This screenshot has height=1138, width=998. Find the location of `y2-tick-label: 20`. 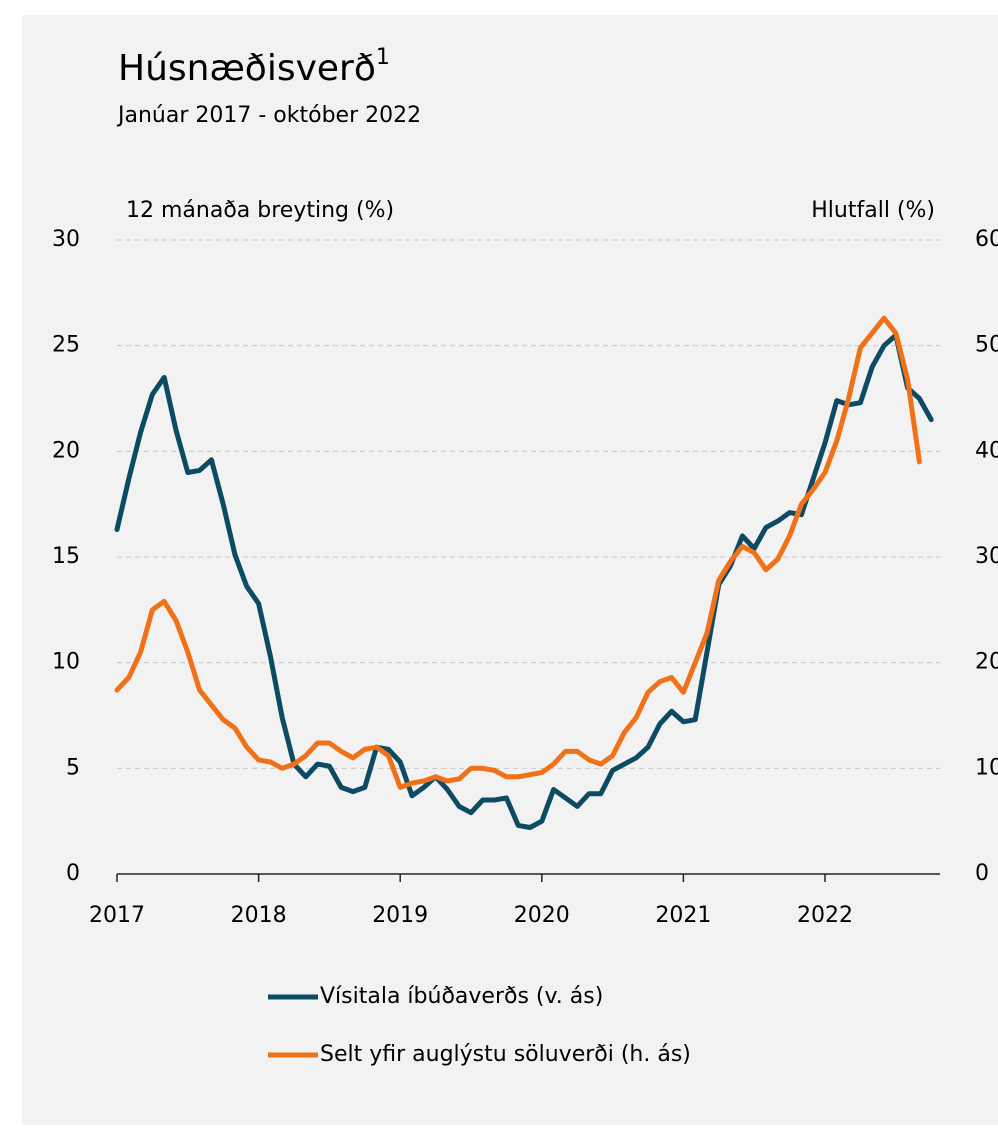

y2-tick-label: 20 is located at coordinates (986, 662).